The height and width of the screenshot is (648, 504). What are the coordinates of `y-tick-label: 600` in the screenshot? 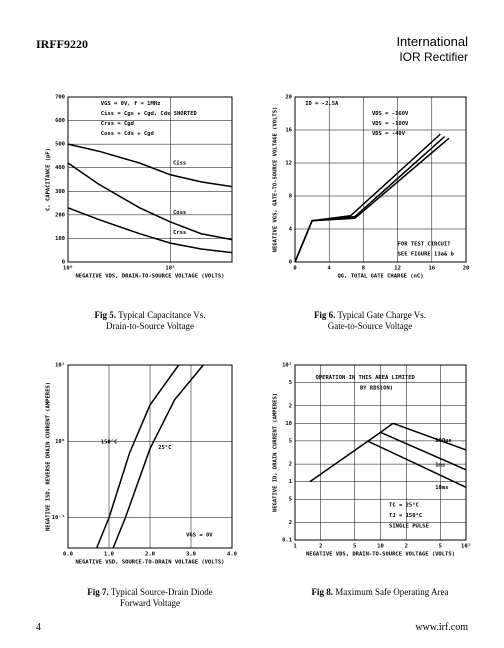 It's located at (60, 121).